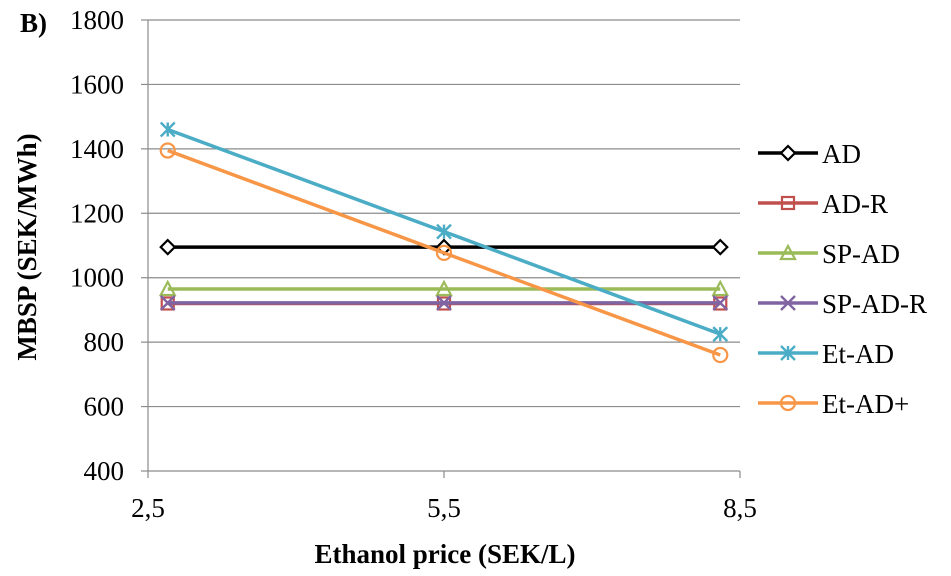 The width and height of the screenshot is (951, 576). I want to click on legend: AD AD-R SP-AD SP-AD-R Et-AD Et-AD+, so click(842, 279).